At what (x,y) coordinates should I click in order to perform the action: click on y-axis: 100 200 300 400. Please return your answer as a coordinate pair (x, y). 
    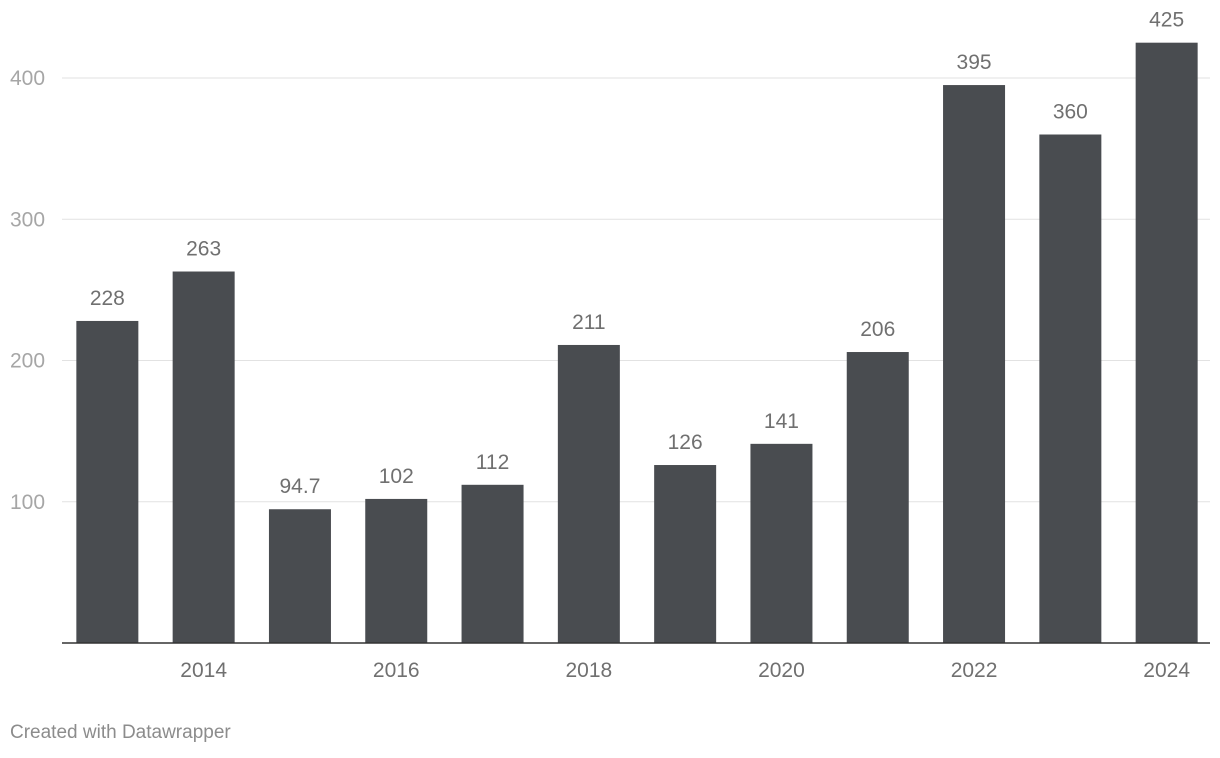
    Looking at the image, I should click on (27, 290).